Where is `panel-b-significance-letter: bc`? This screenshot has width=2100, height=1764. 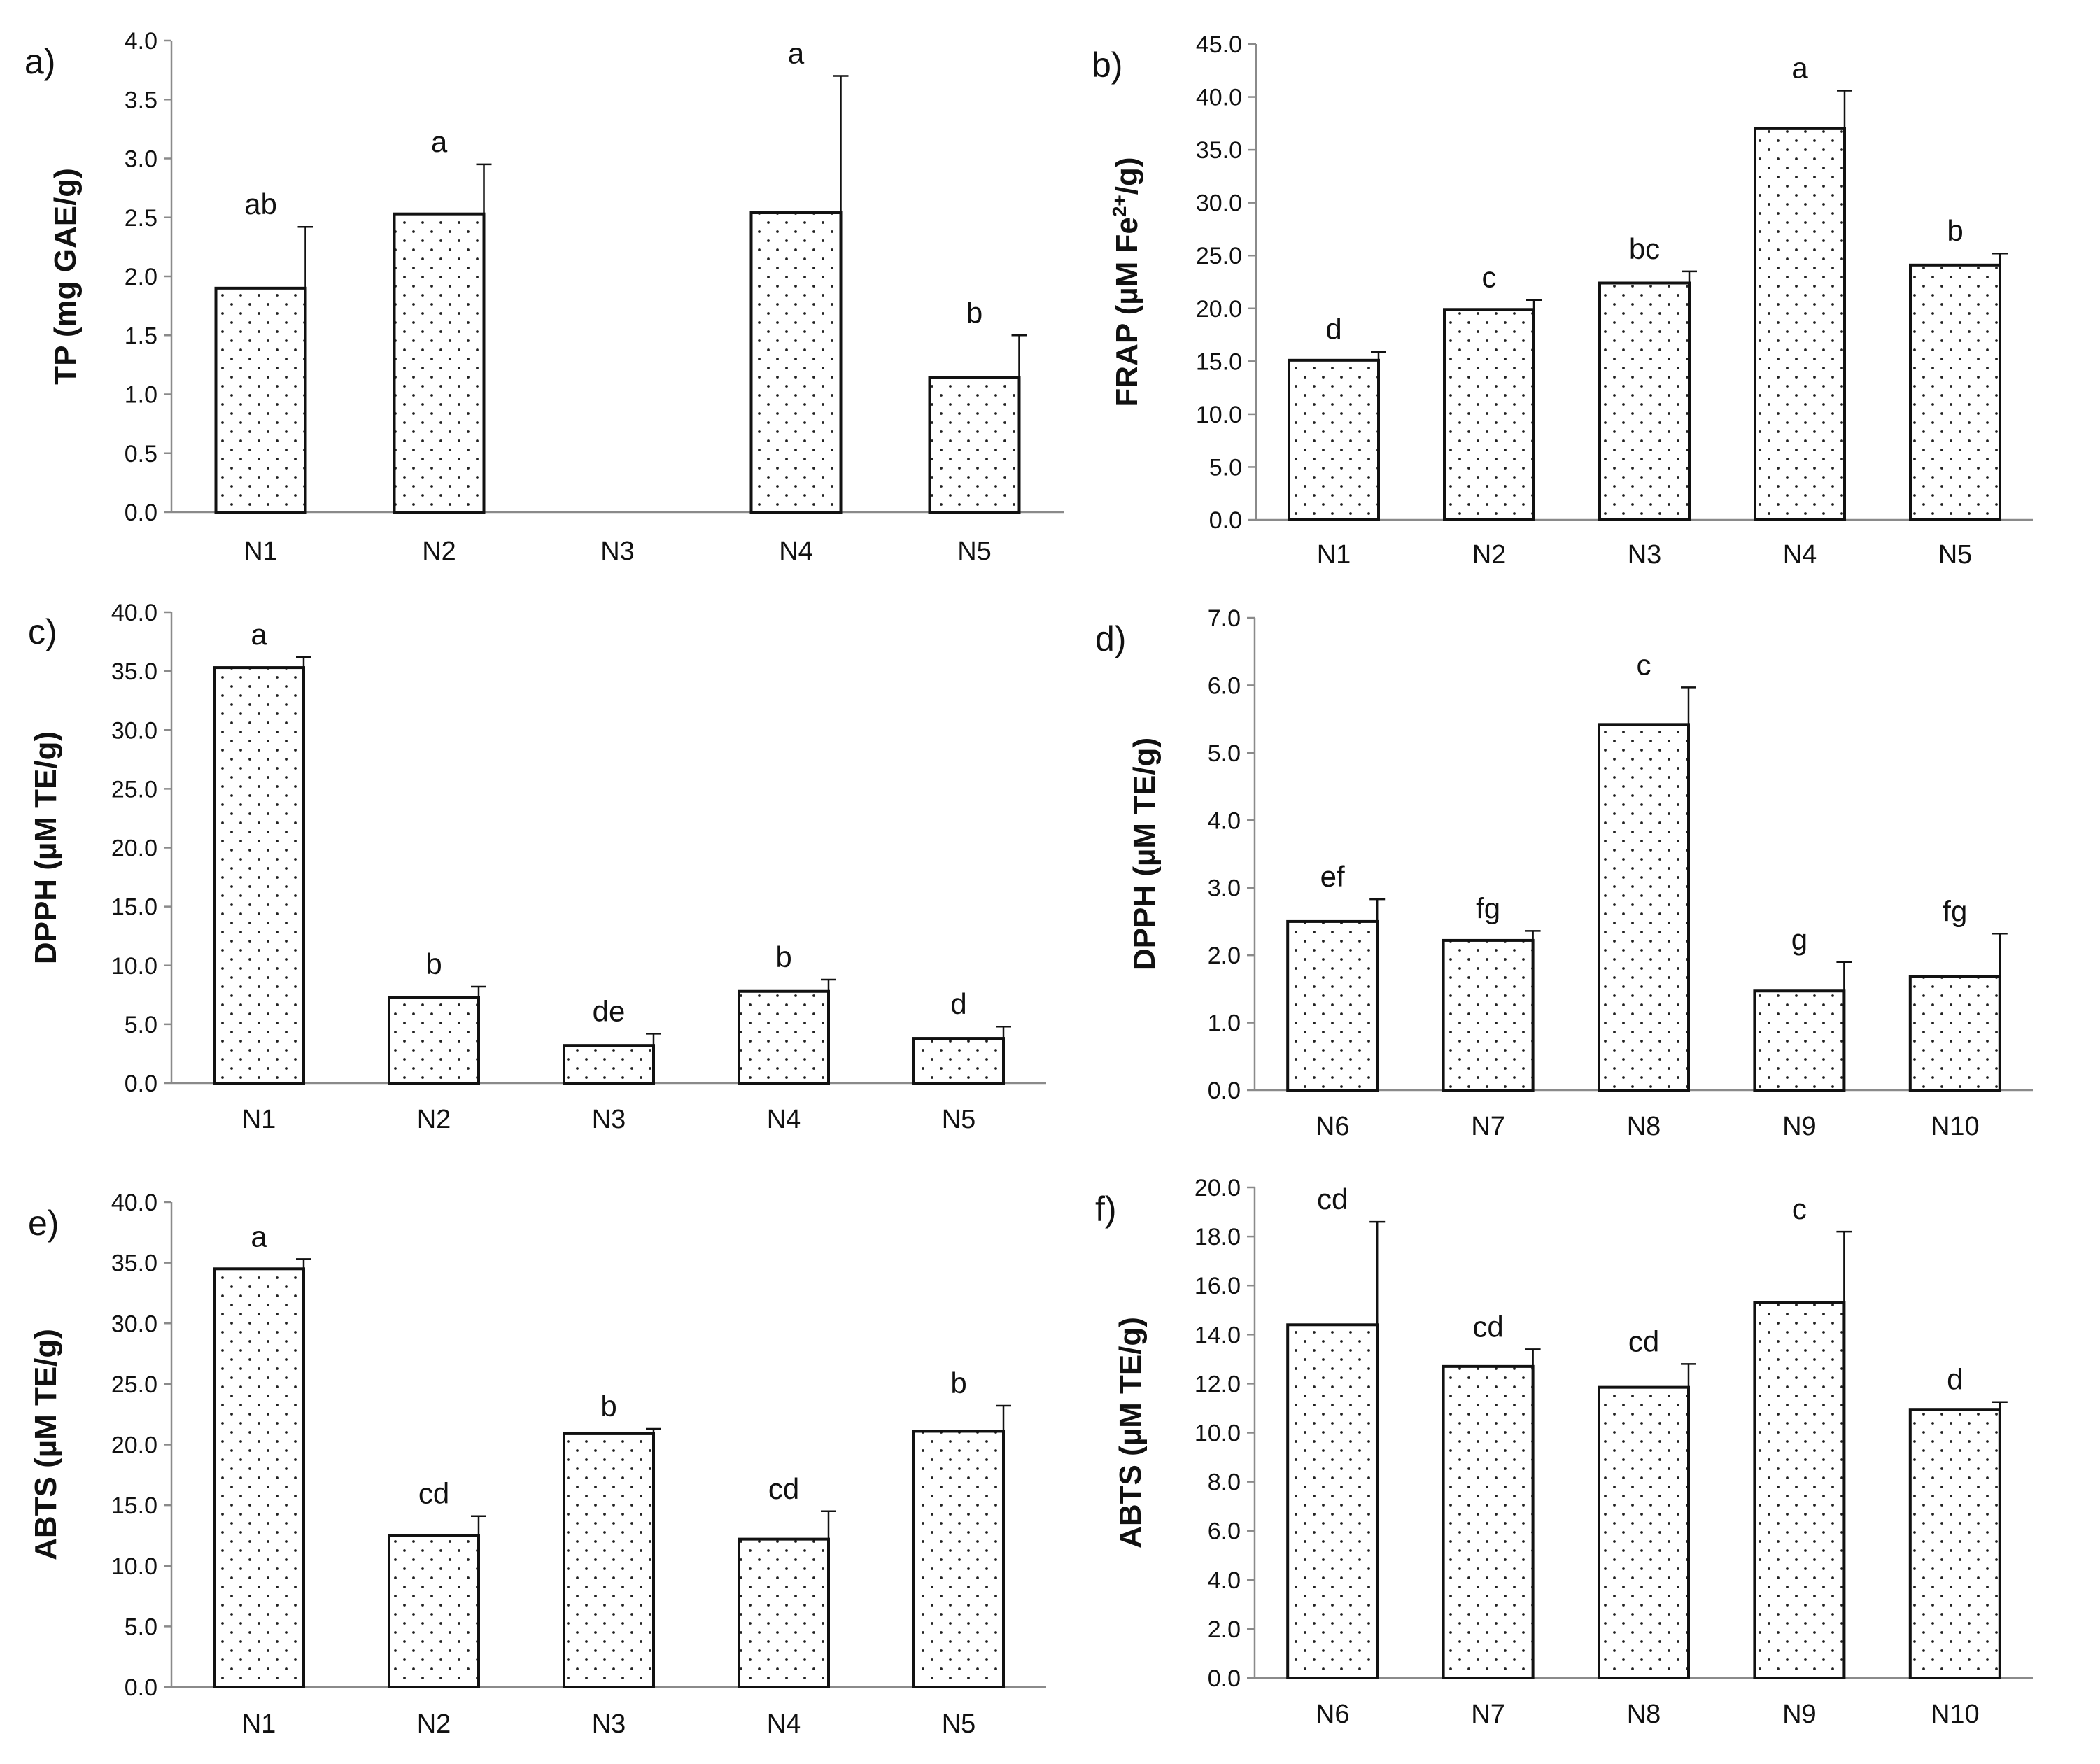 panel-b-significance-letter: bc is located at coordinates (1645, 248).